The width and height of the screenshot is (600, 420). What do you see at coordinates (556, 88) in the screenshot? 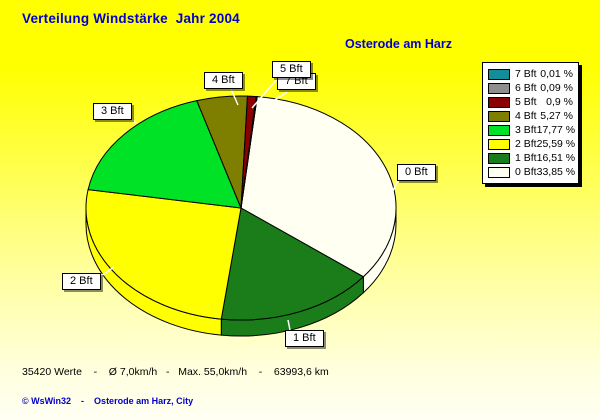
I see `legend-item-percent: 0,09 %` at bounding box center [556, 88].